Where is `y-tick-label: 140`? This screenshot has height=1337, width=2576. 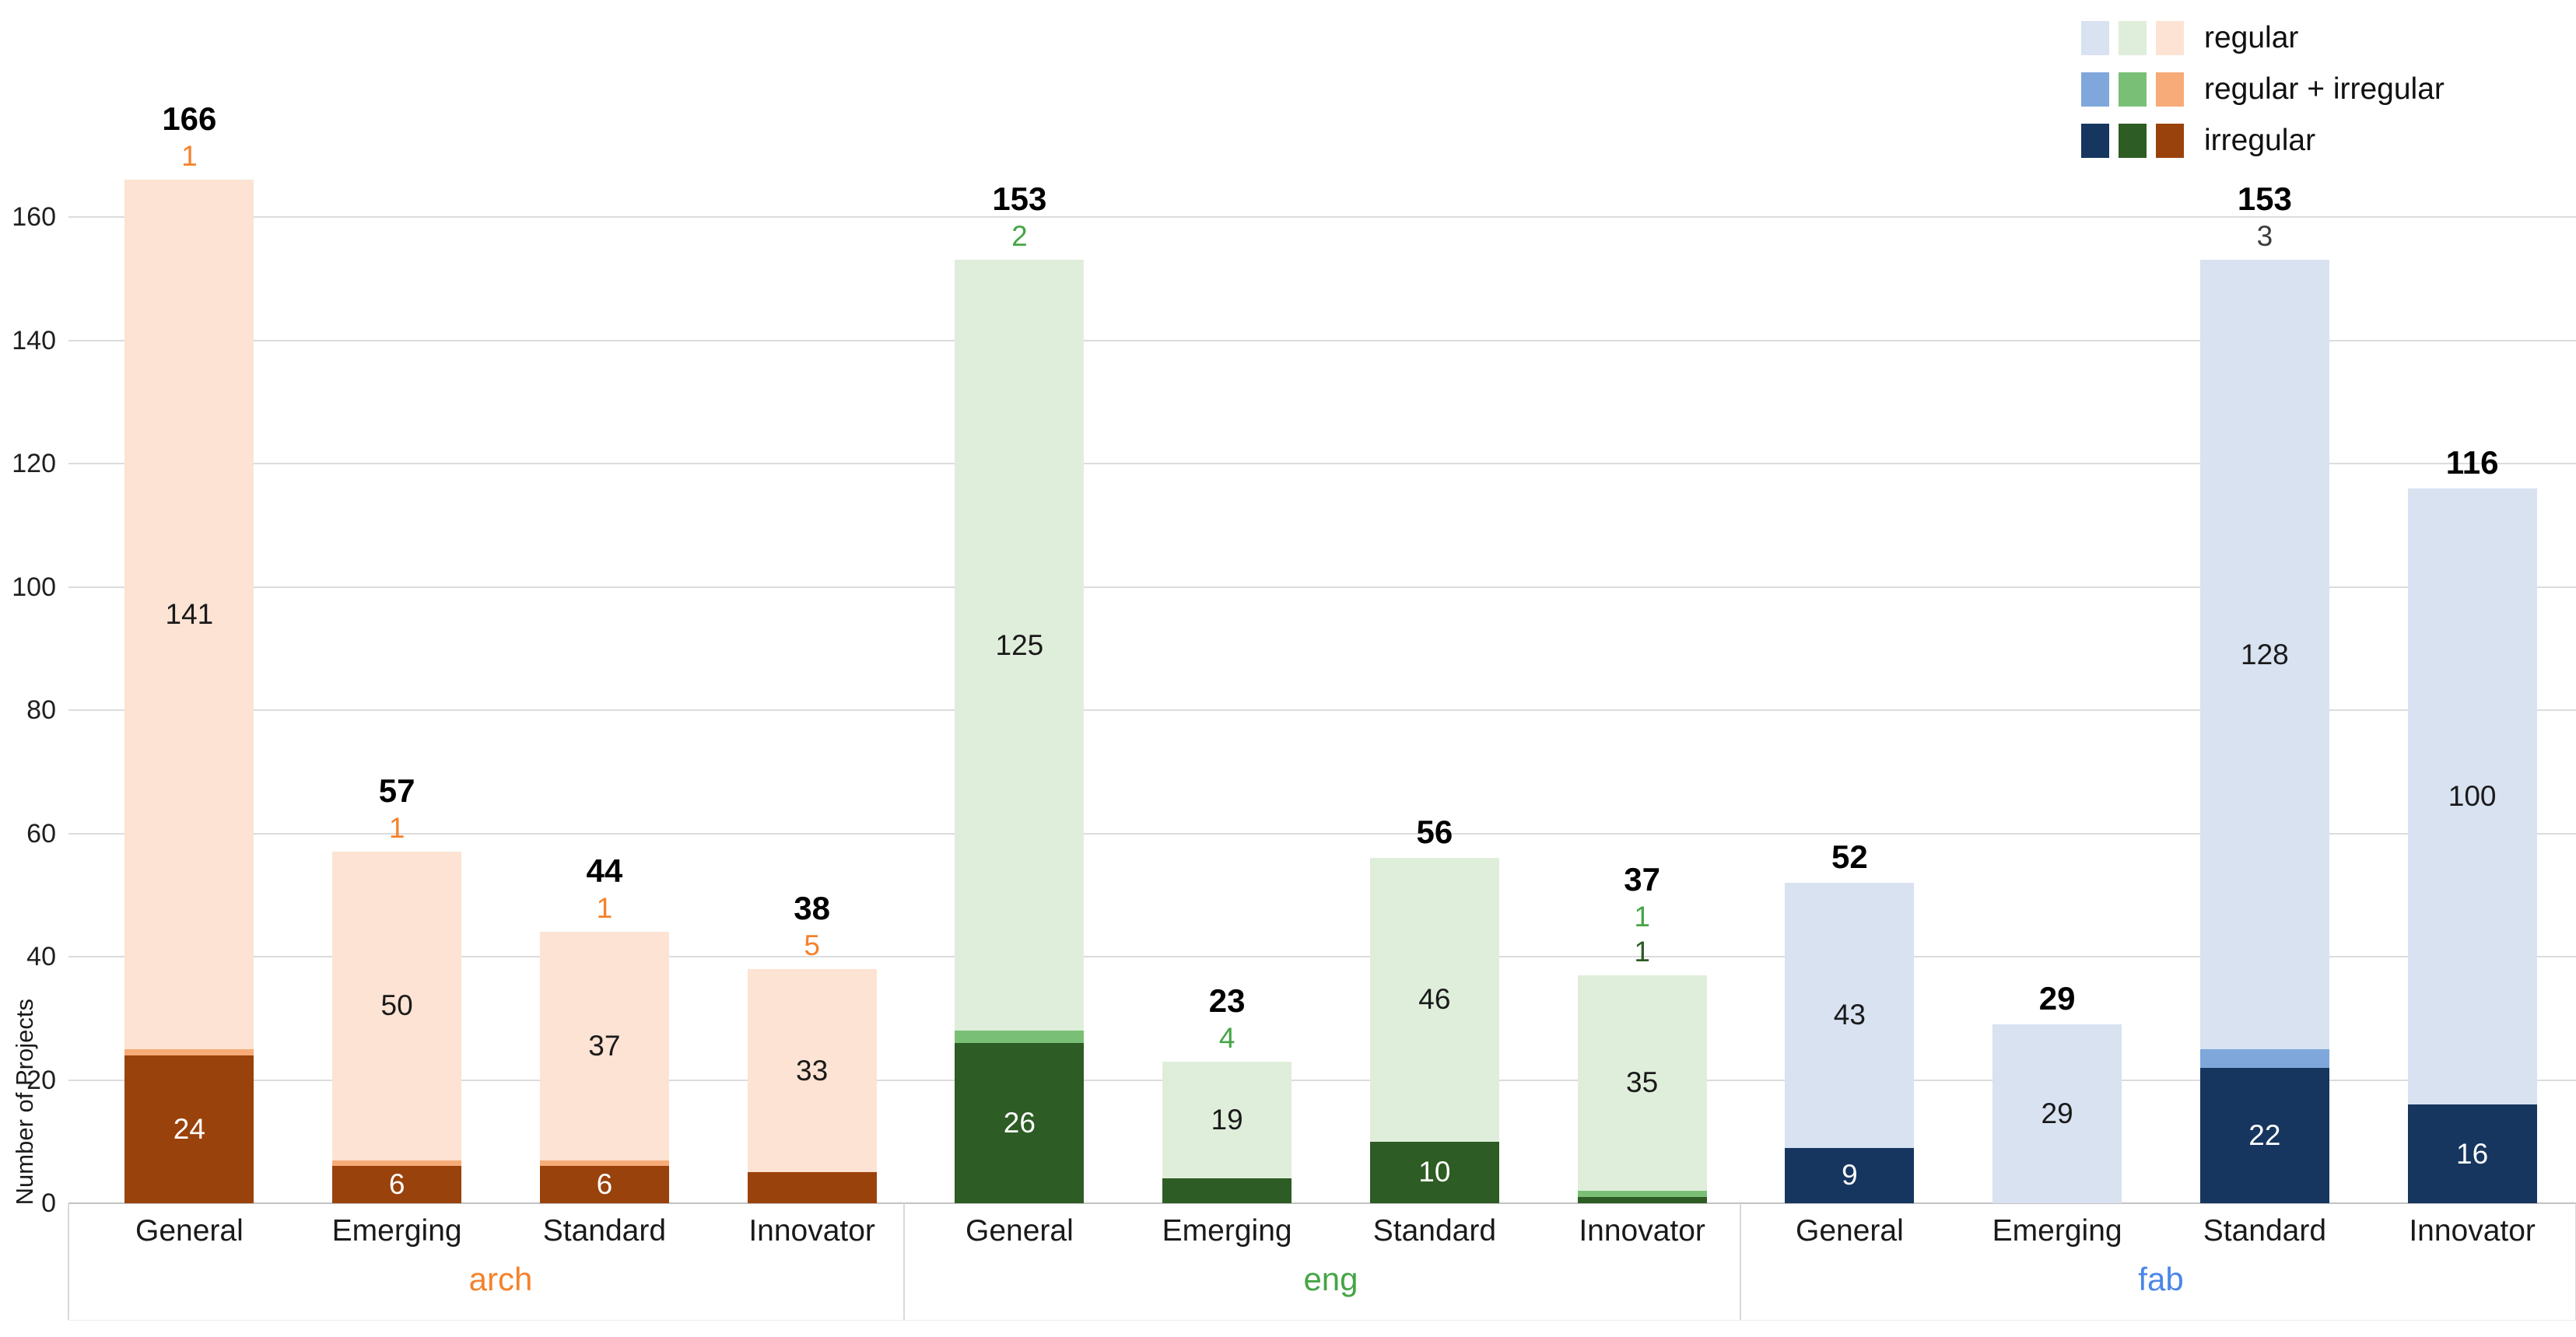 y-tick-label: 140 is located at coordinates (34, 340).